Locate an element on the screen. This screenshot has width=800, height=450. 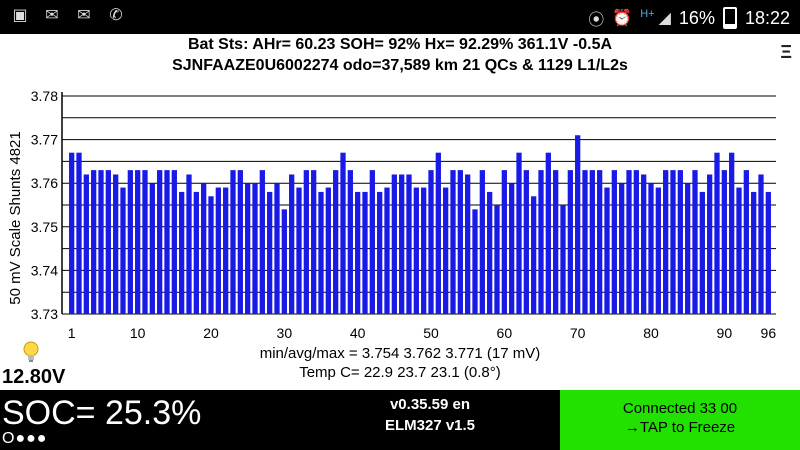
connection-status: Connected 33 00 is located at coordinates (680, 408).